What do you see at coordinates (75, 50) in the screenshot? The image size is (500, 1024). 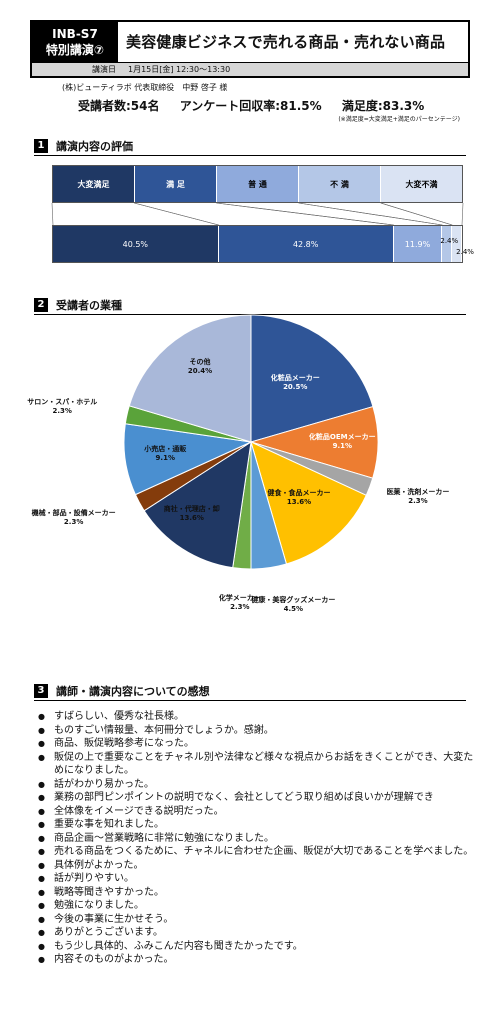 I see `session-number: 特別講演⑦` at bounding box center [75, 50].